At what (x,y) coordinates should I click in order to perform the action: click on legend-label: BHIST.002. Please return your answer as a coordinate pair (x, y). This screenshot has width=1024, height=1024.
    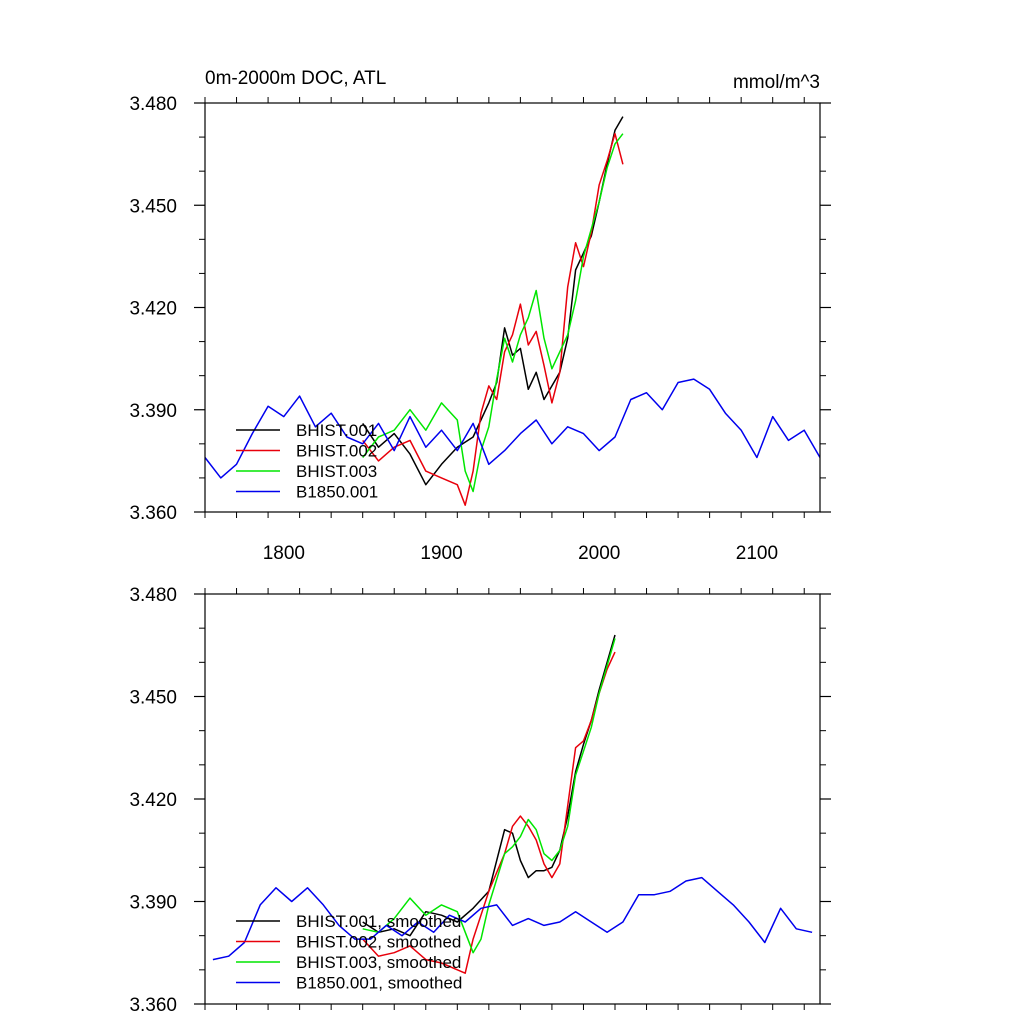
    Looking at the image, I should click on (336, 451).